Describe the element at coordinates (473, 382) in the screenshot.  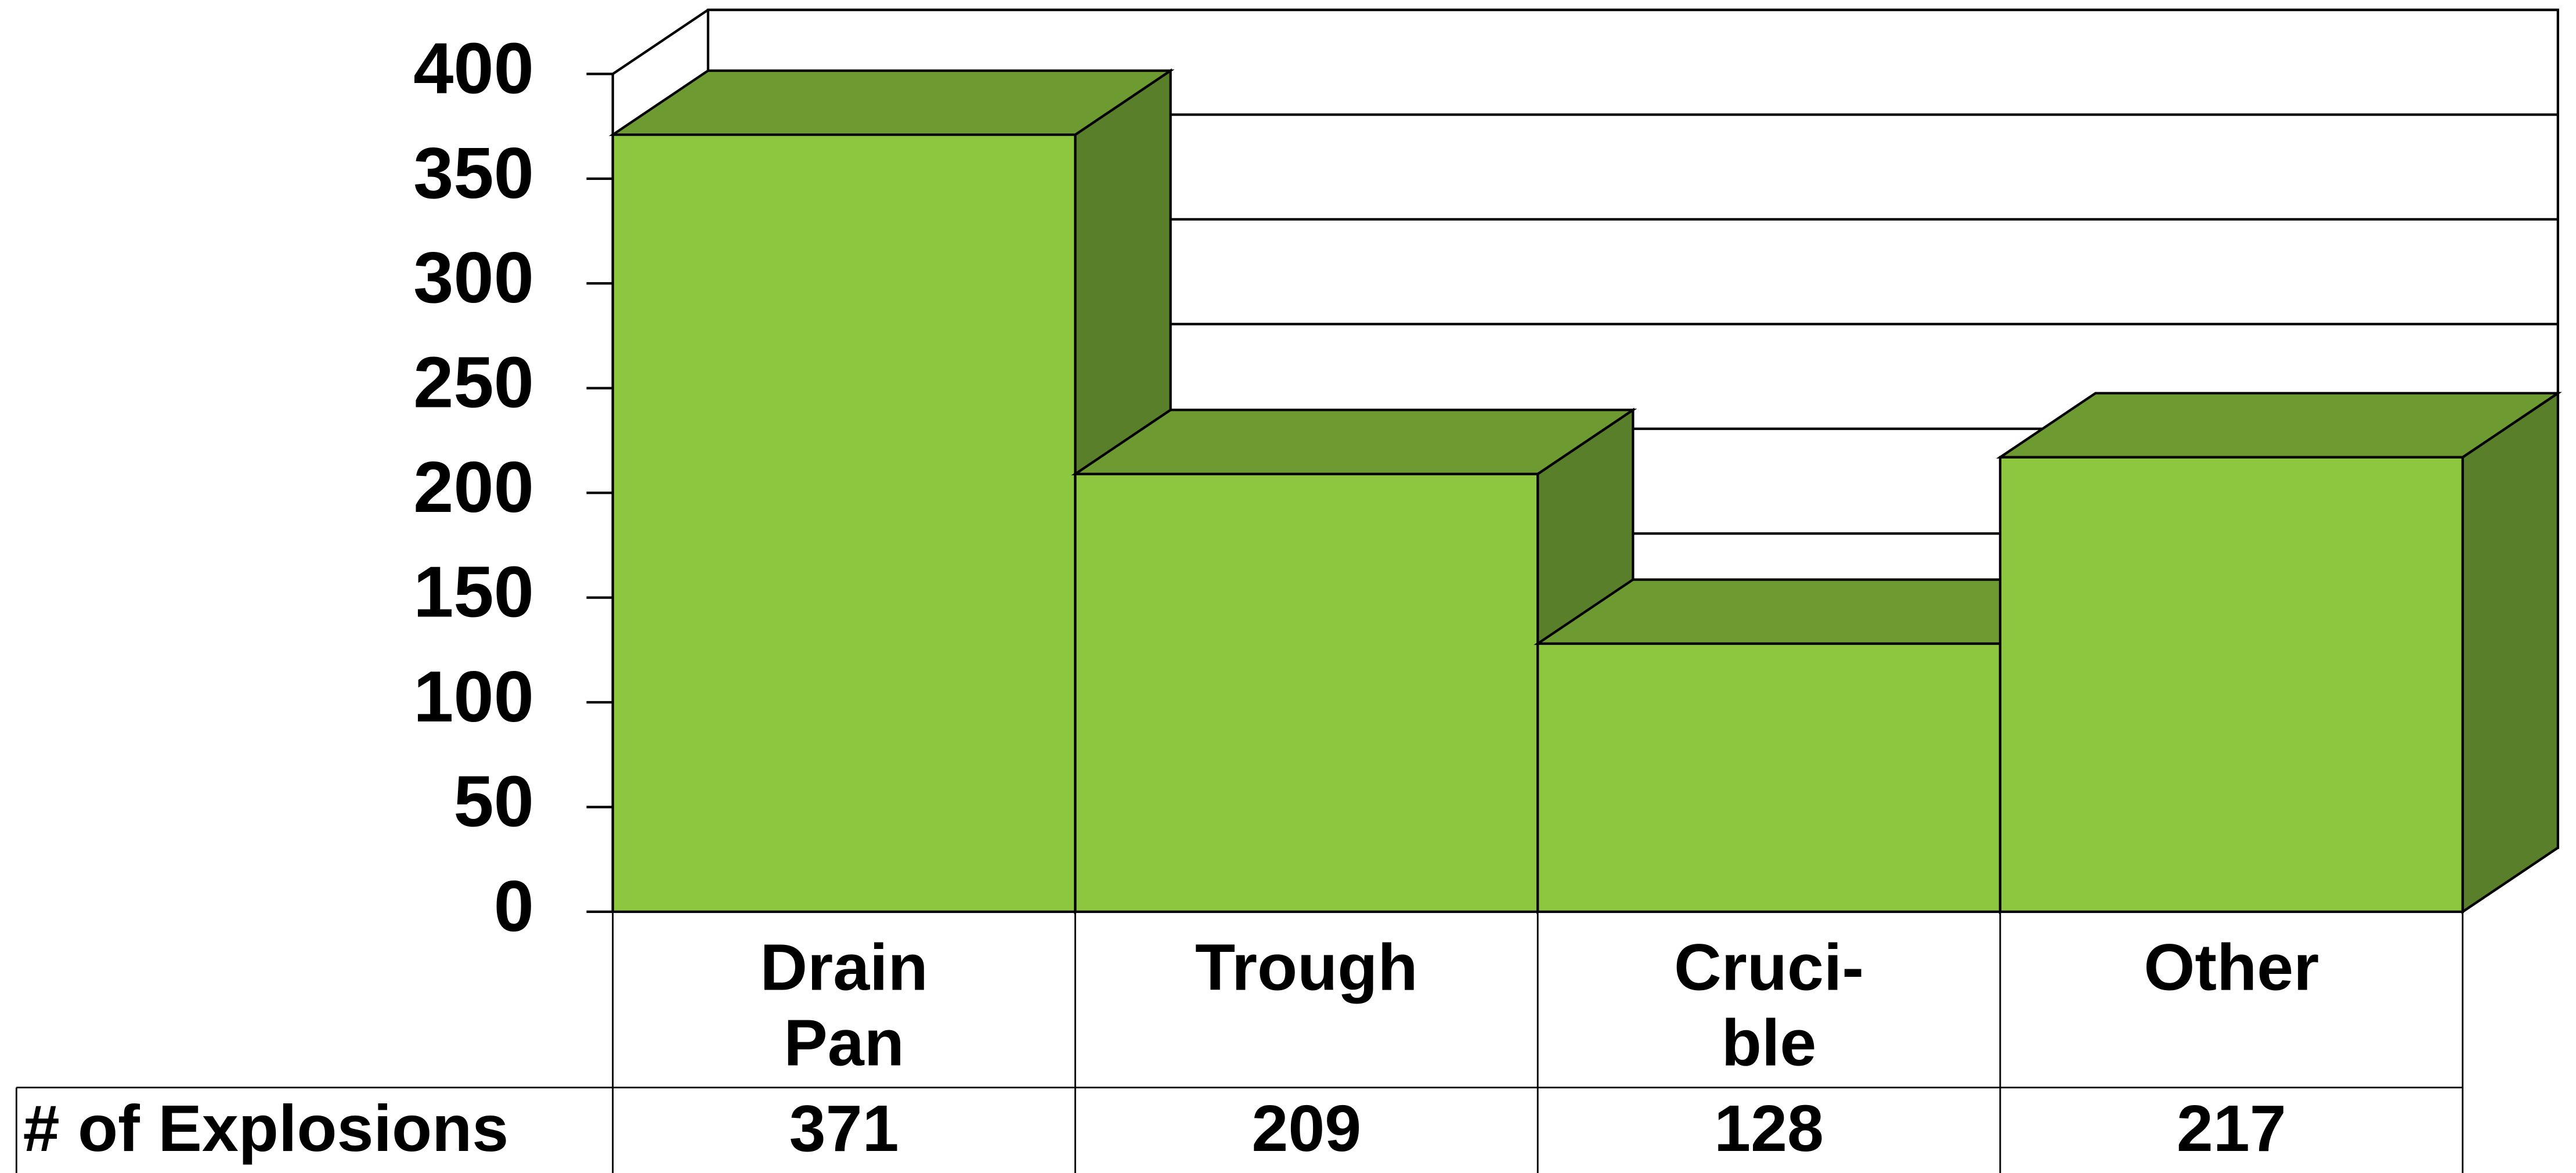
I see `y-tick-label: 250` at that location.